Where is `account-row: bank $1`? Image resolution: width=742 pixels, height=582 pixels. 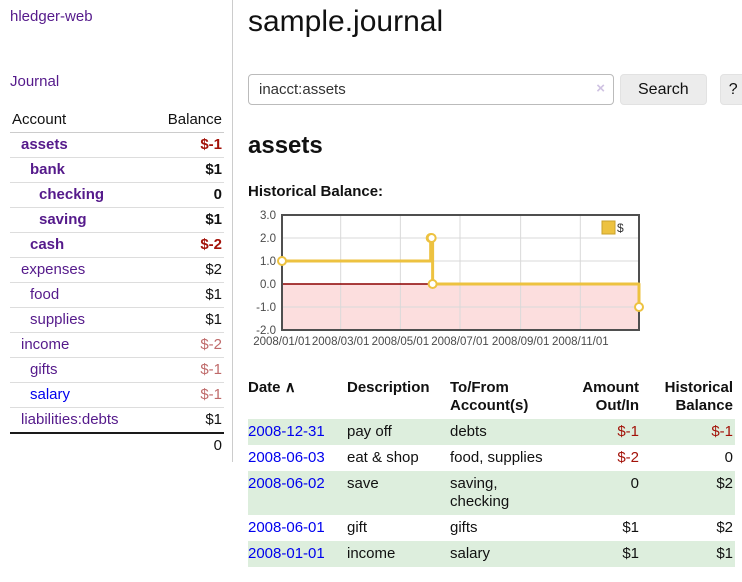
account-row: bank $1 is located at coordinates (117, 170).